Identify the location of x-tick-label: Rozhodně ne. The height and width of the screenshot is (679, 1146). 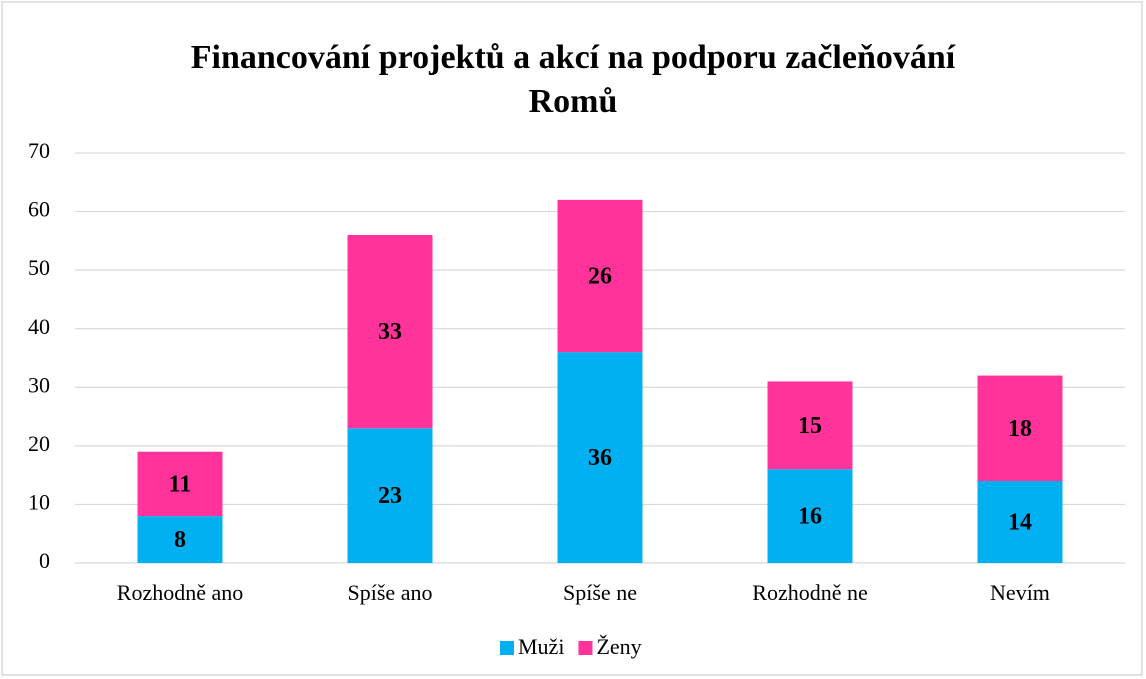
(809, 592).